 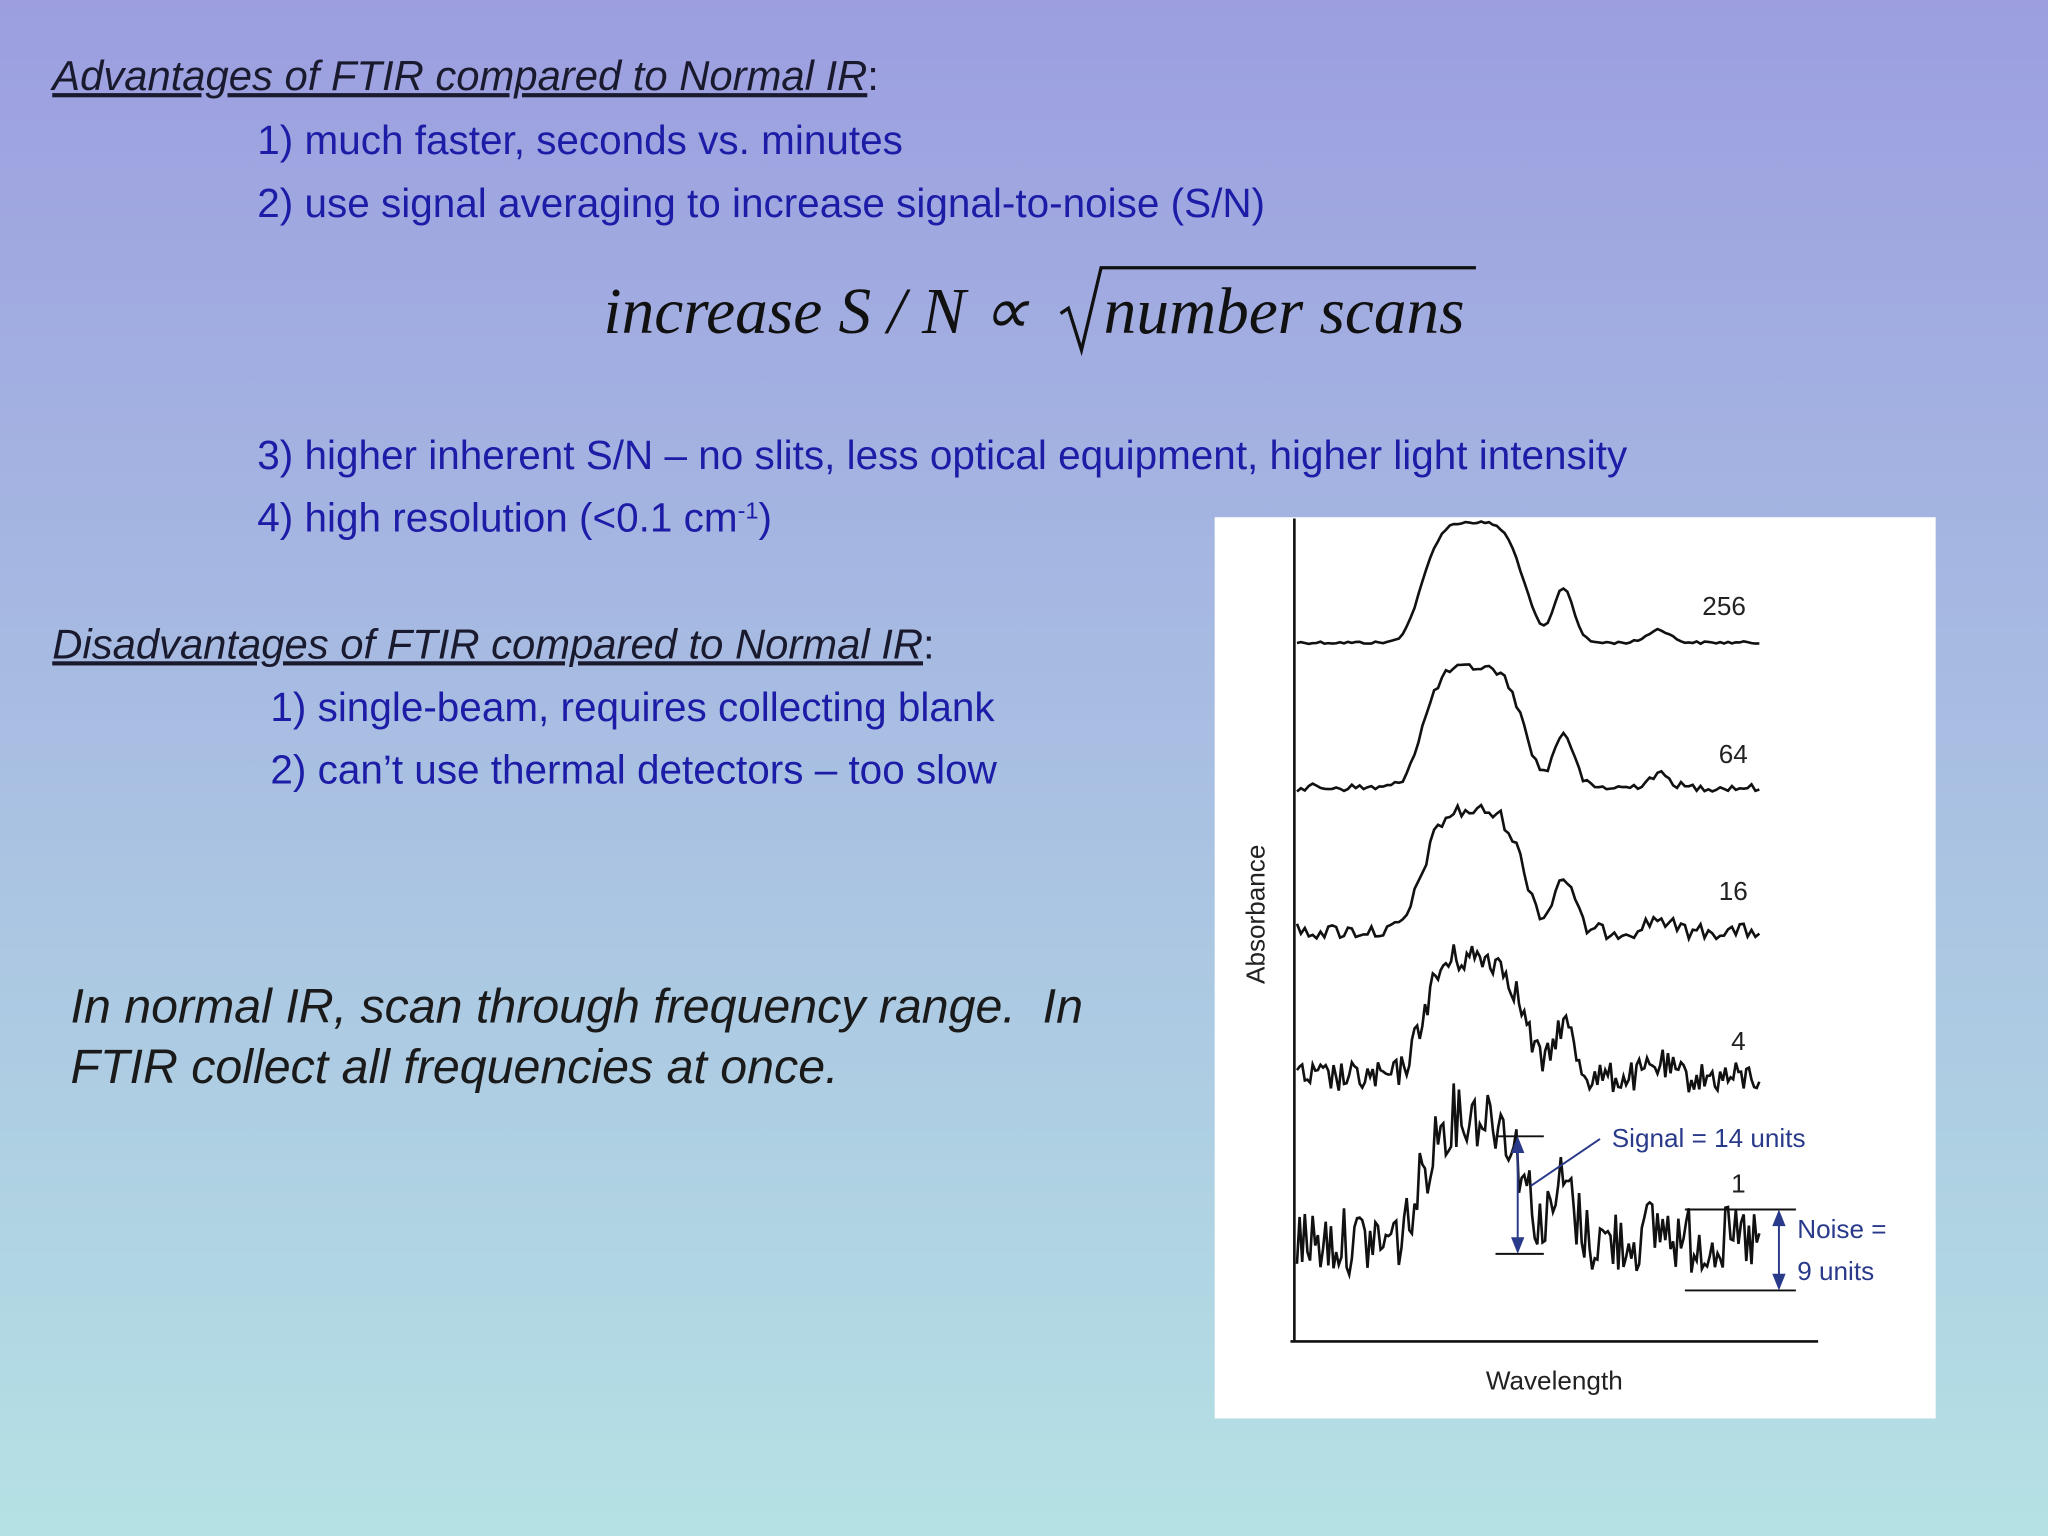 I want to click on noise-label: 9 units, so click(x=1835, y=1271).